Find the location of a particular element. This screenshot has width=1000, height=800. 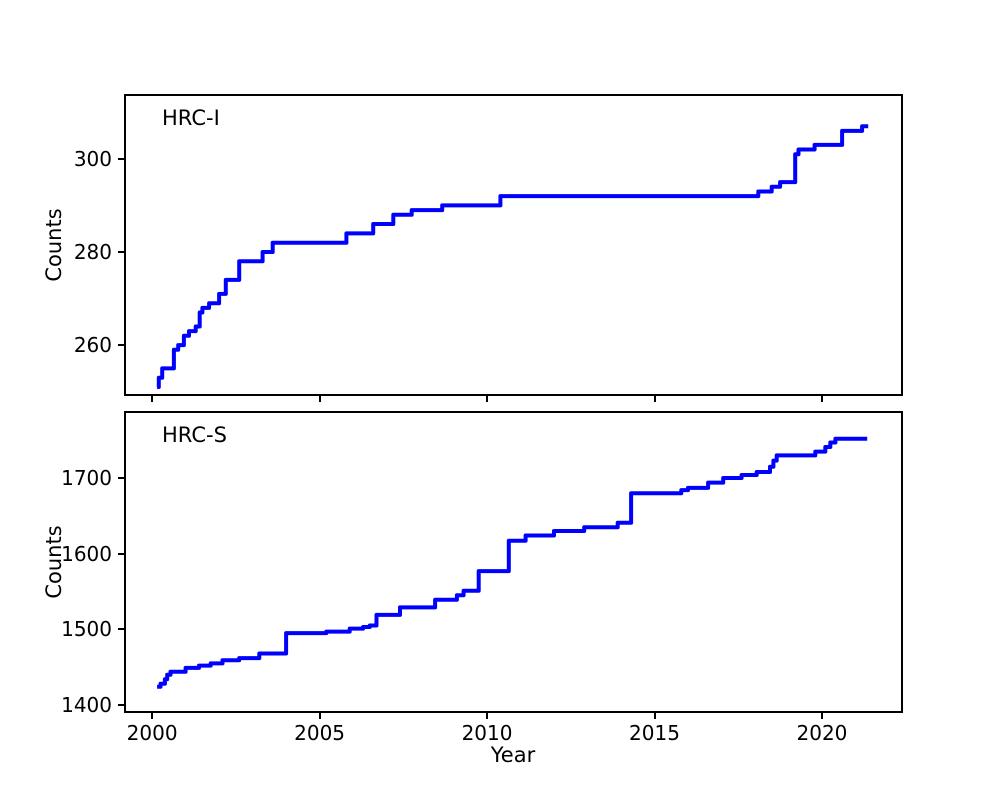

x-axis-label: Year is located at coordinates (513, 755).